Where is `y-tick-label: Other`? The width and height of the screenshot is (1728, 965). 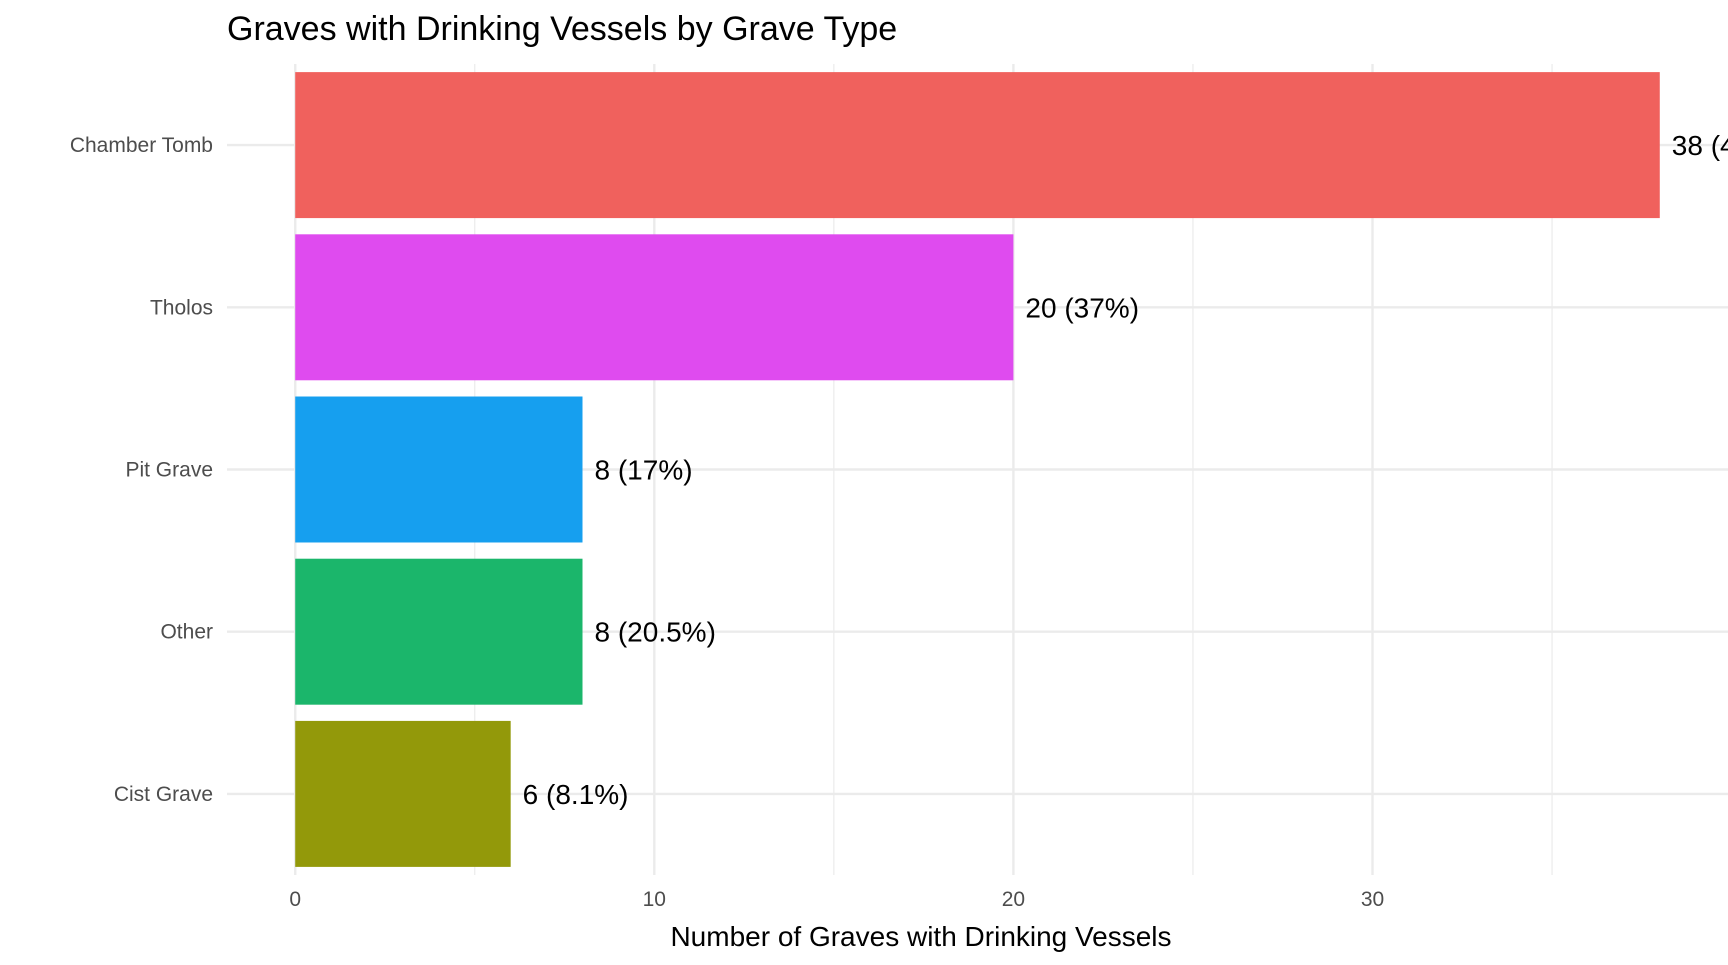 y-tick-label: Other is located at coordinates (186, 632).